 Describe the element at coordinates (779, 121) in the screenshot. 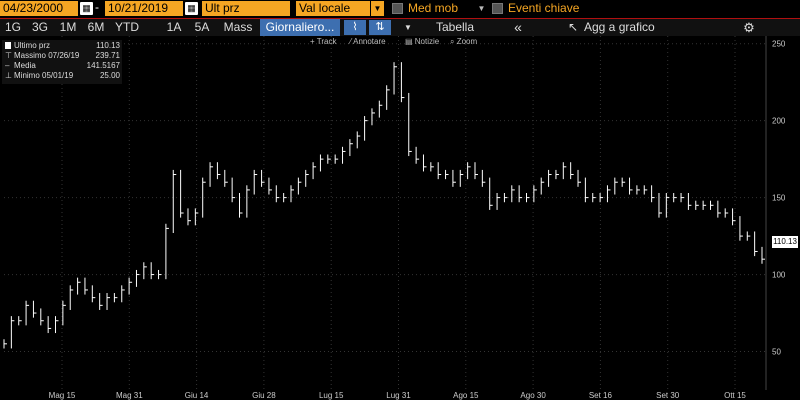

I see `y-tick-label: 200` at that location.